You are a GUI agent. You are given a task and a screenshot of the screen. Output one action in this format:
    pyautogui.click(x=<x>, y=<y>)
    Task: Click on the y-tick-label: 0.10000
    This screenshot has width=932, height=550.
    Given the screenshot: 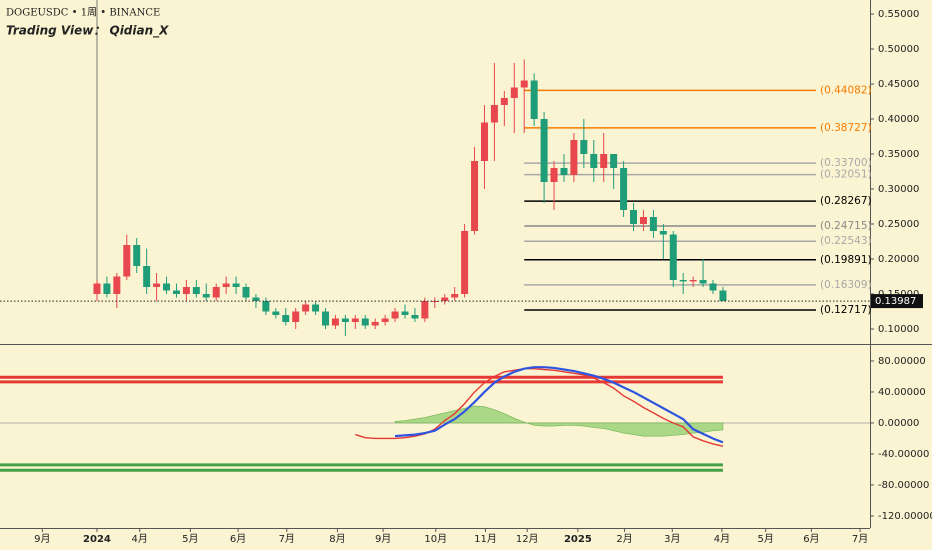 What is the action you would take?
    pyautogui.click(x=898, y=329)
    